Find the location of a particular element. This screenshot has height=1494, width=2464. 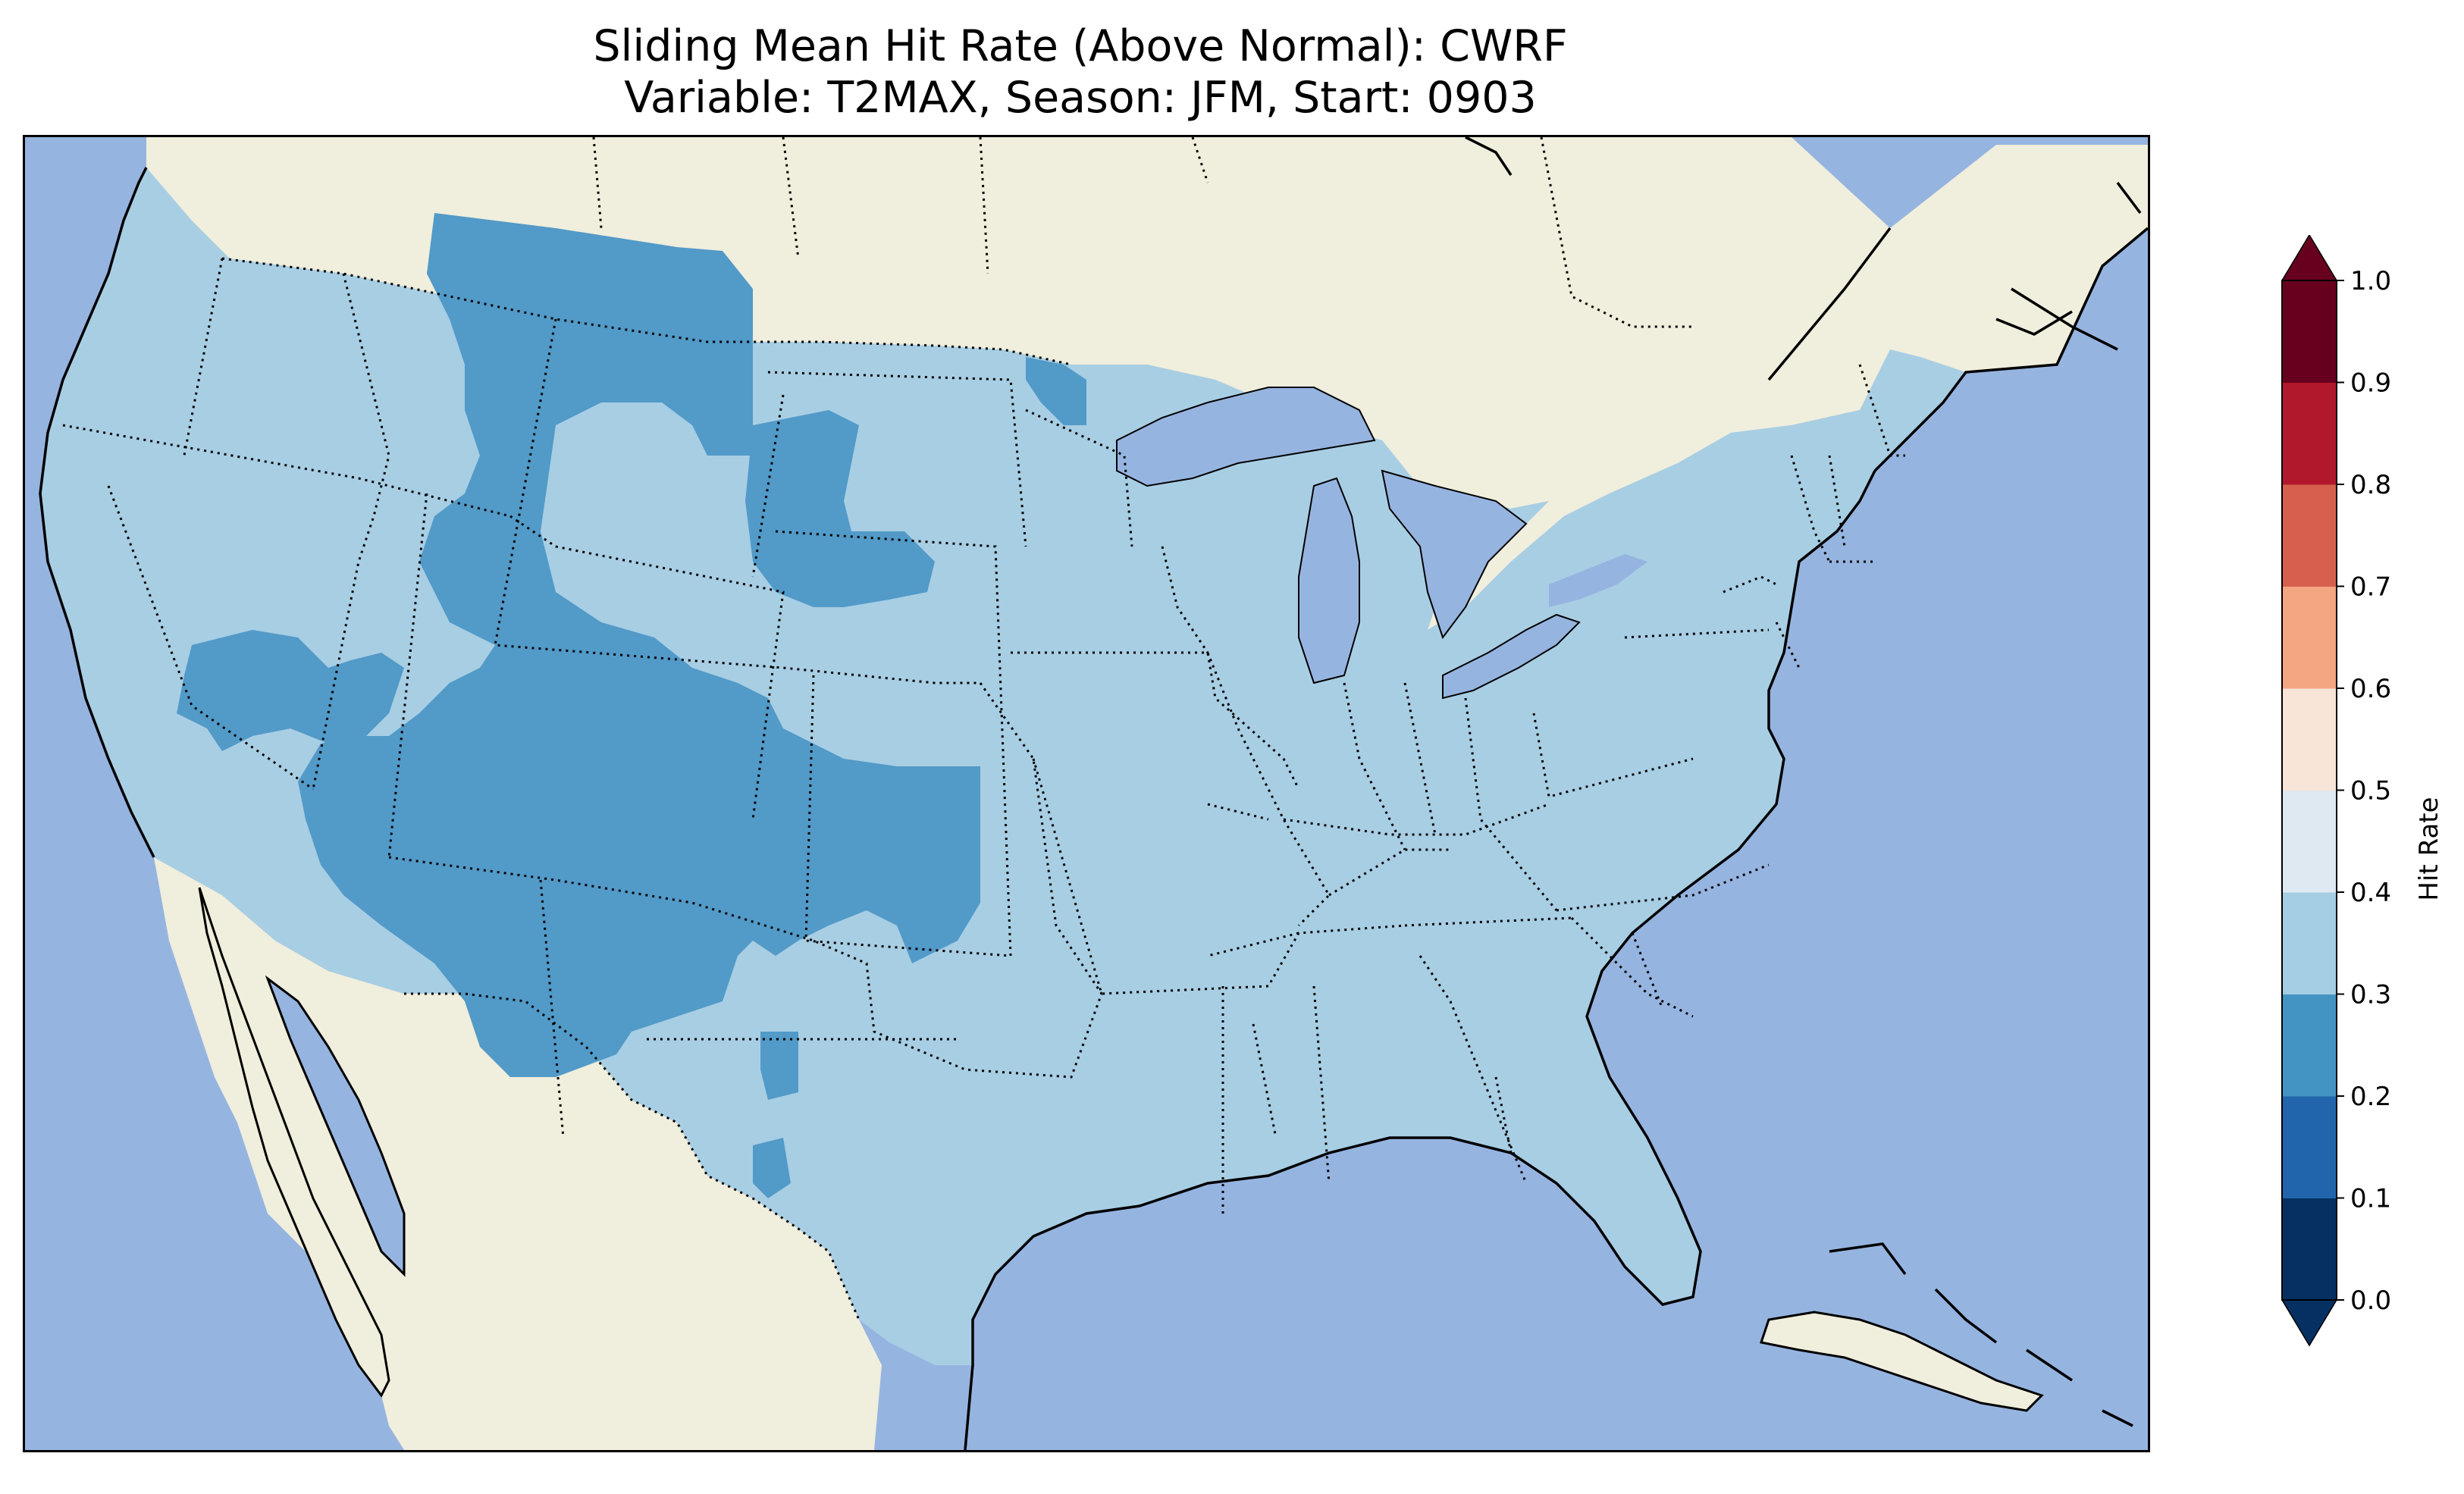

colorbar-ticks: 0.0 0.1 0.2 0.3 0.4 0.5 0.6 0.7 0.8 0.9 1.0 is located at coordinates (2364, 791).